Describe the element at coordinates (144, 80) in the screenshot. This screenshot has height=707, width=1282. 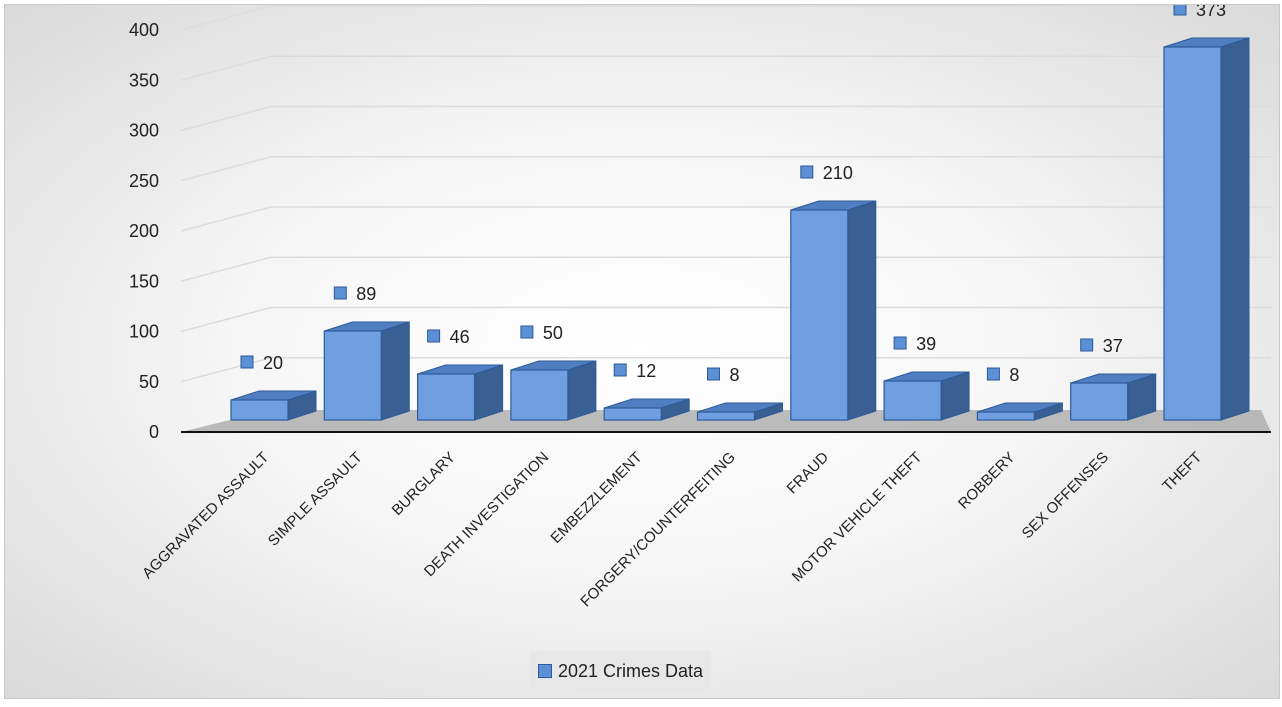
I see `y-tick-label: 350` at that location.